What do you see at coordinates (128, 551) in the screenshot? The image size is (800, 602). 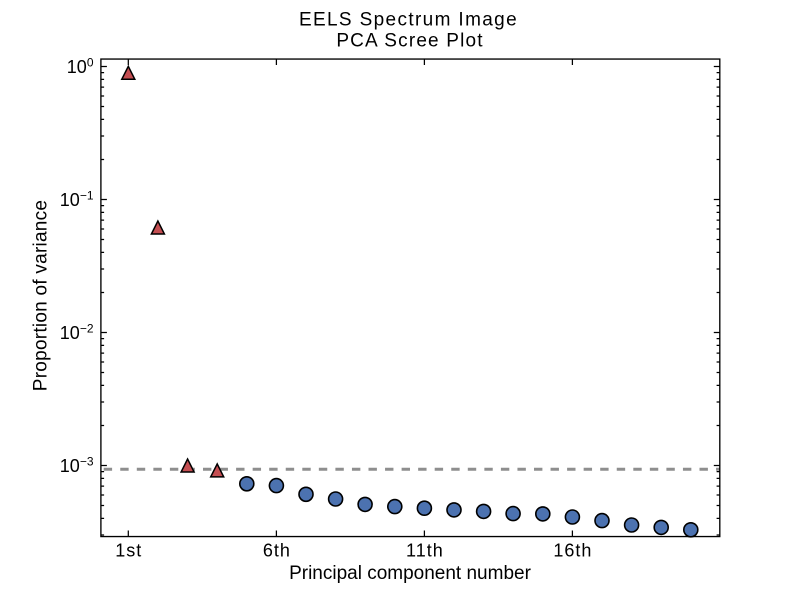 I see `svg-text: 1st` at bounding box center [128, 551].